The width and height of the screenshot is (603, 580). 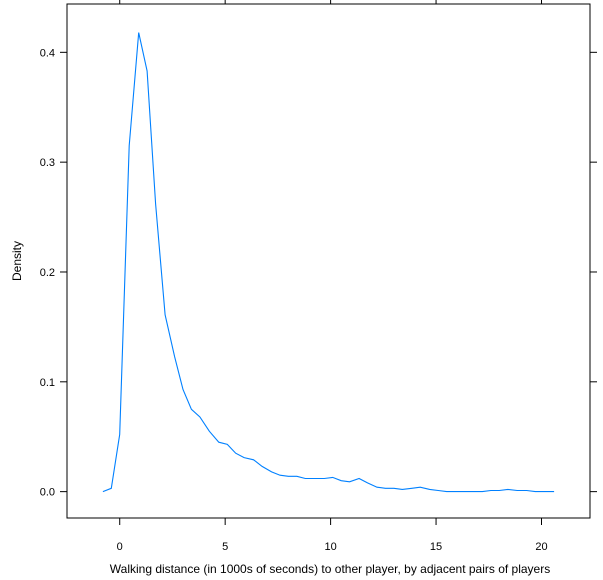 What do you see at coordinates (330, 547) in the screenshot?
I see `x-tick-label: 10` at bounding box center [330, 547].